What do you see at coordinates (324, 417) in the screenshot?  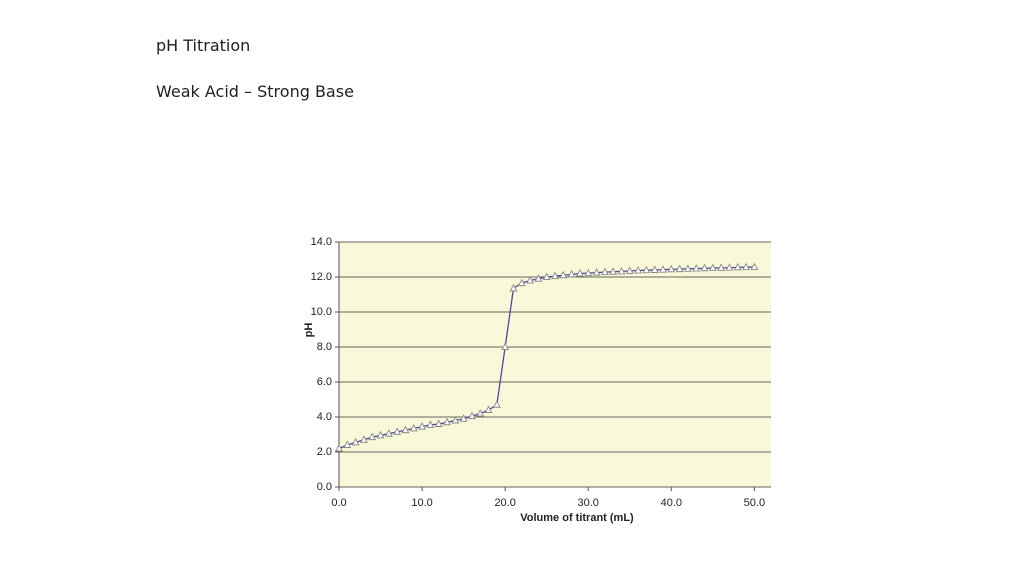 I see `y-tick-label: 4.0` at bounding box center [324, 417].